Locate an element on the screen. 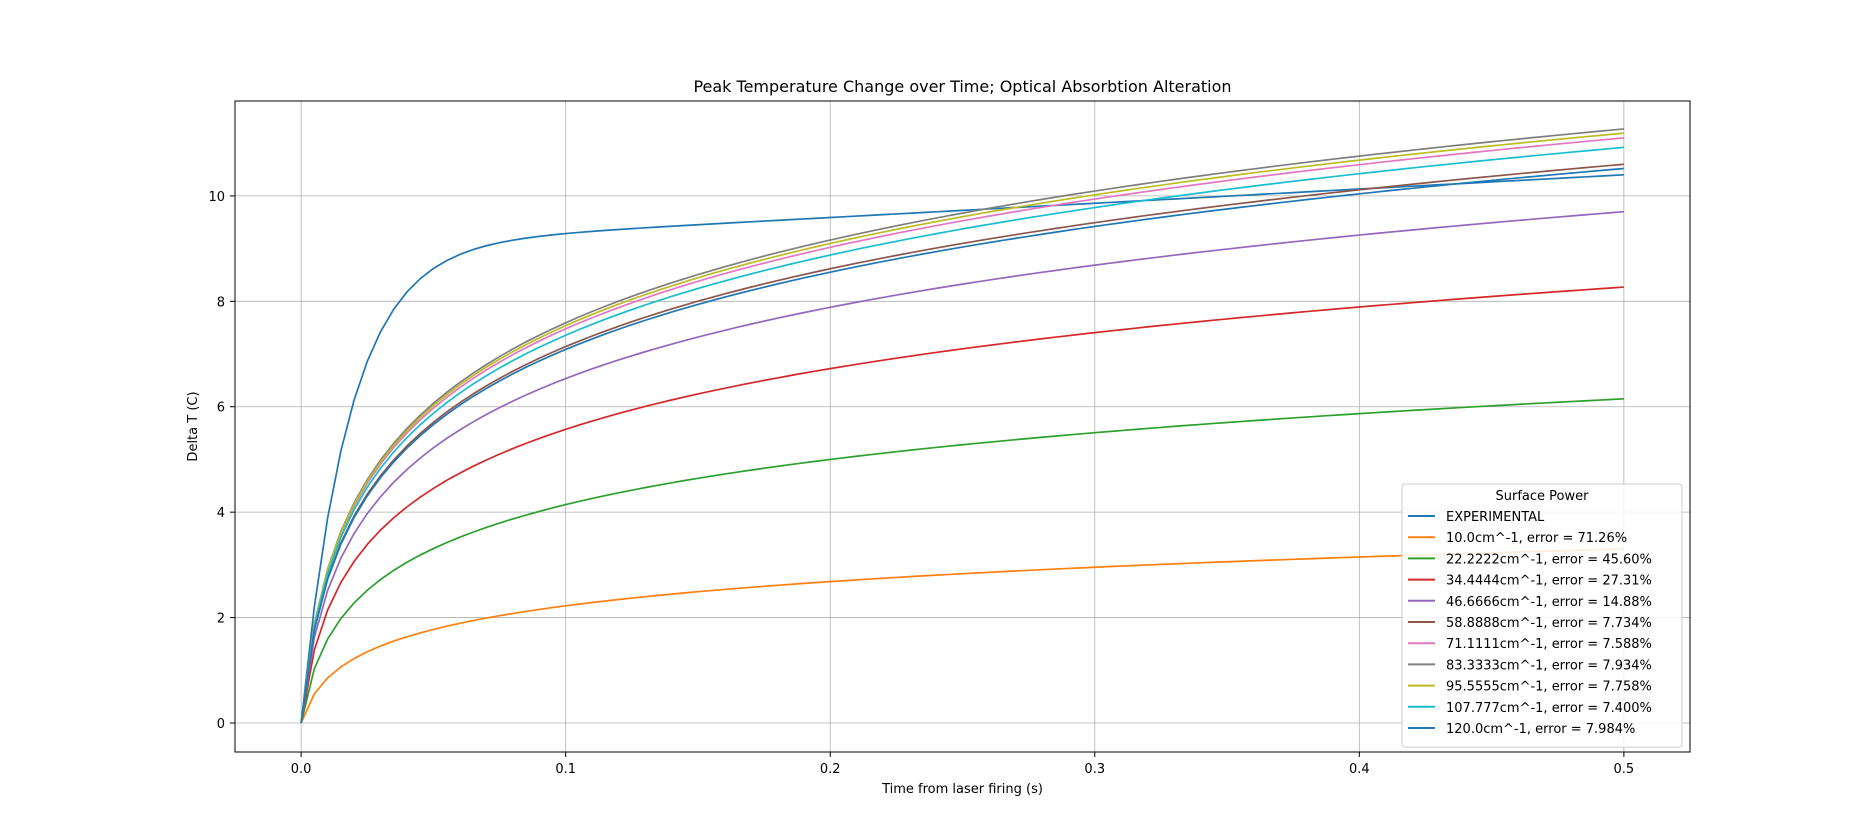 The width and height of the screenshot is (1853, 834). legend-entry-label: 71.1111cm^-1, error = 7.588% is located at coordinates (1549, 644).